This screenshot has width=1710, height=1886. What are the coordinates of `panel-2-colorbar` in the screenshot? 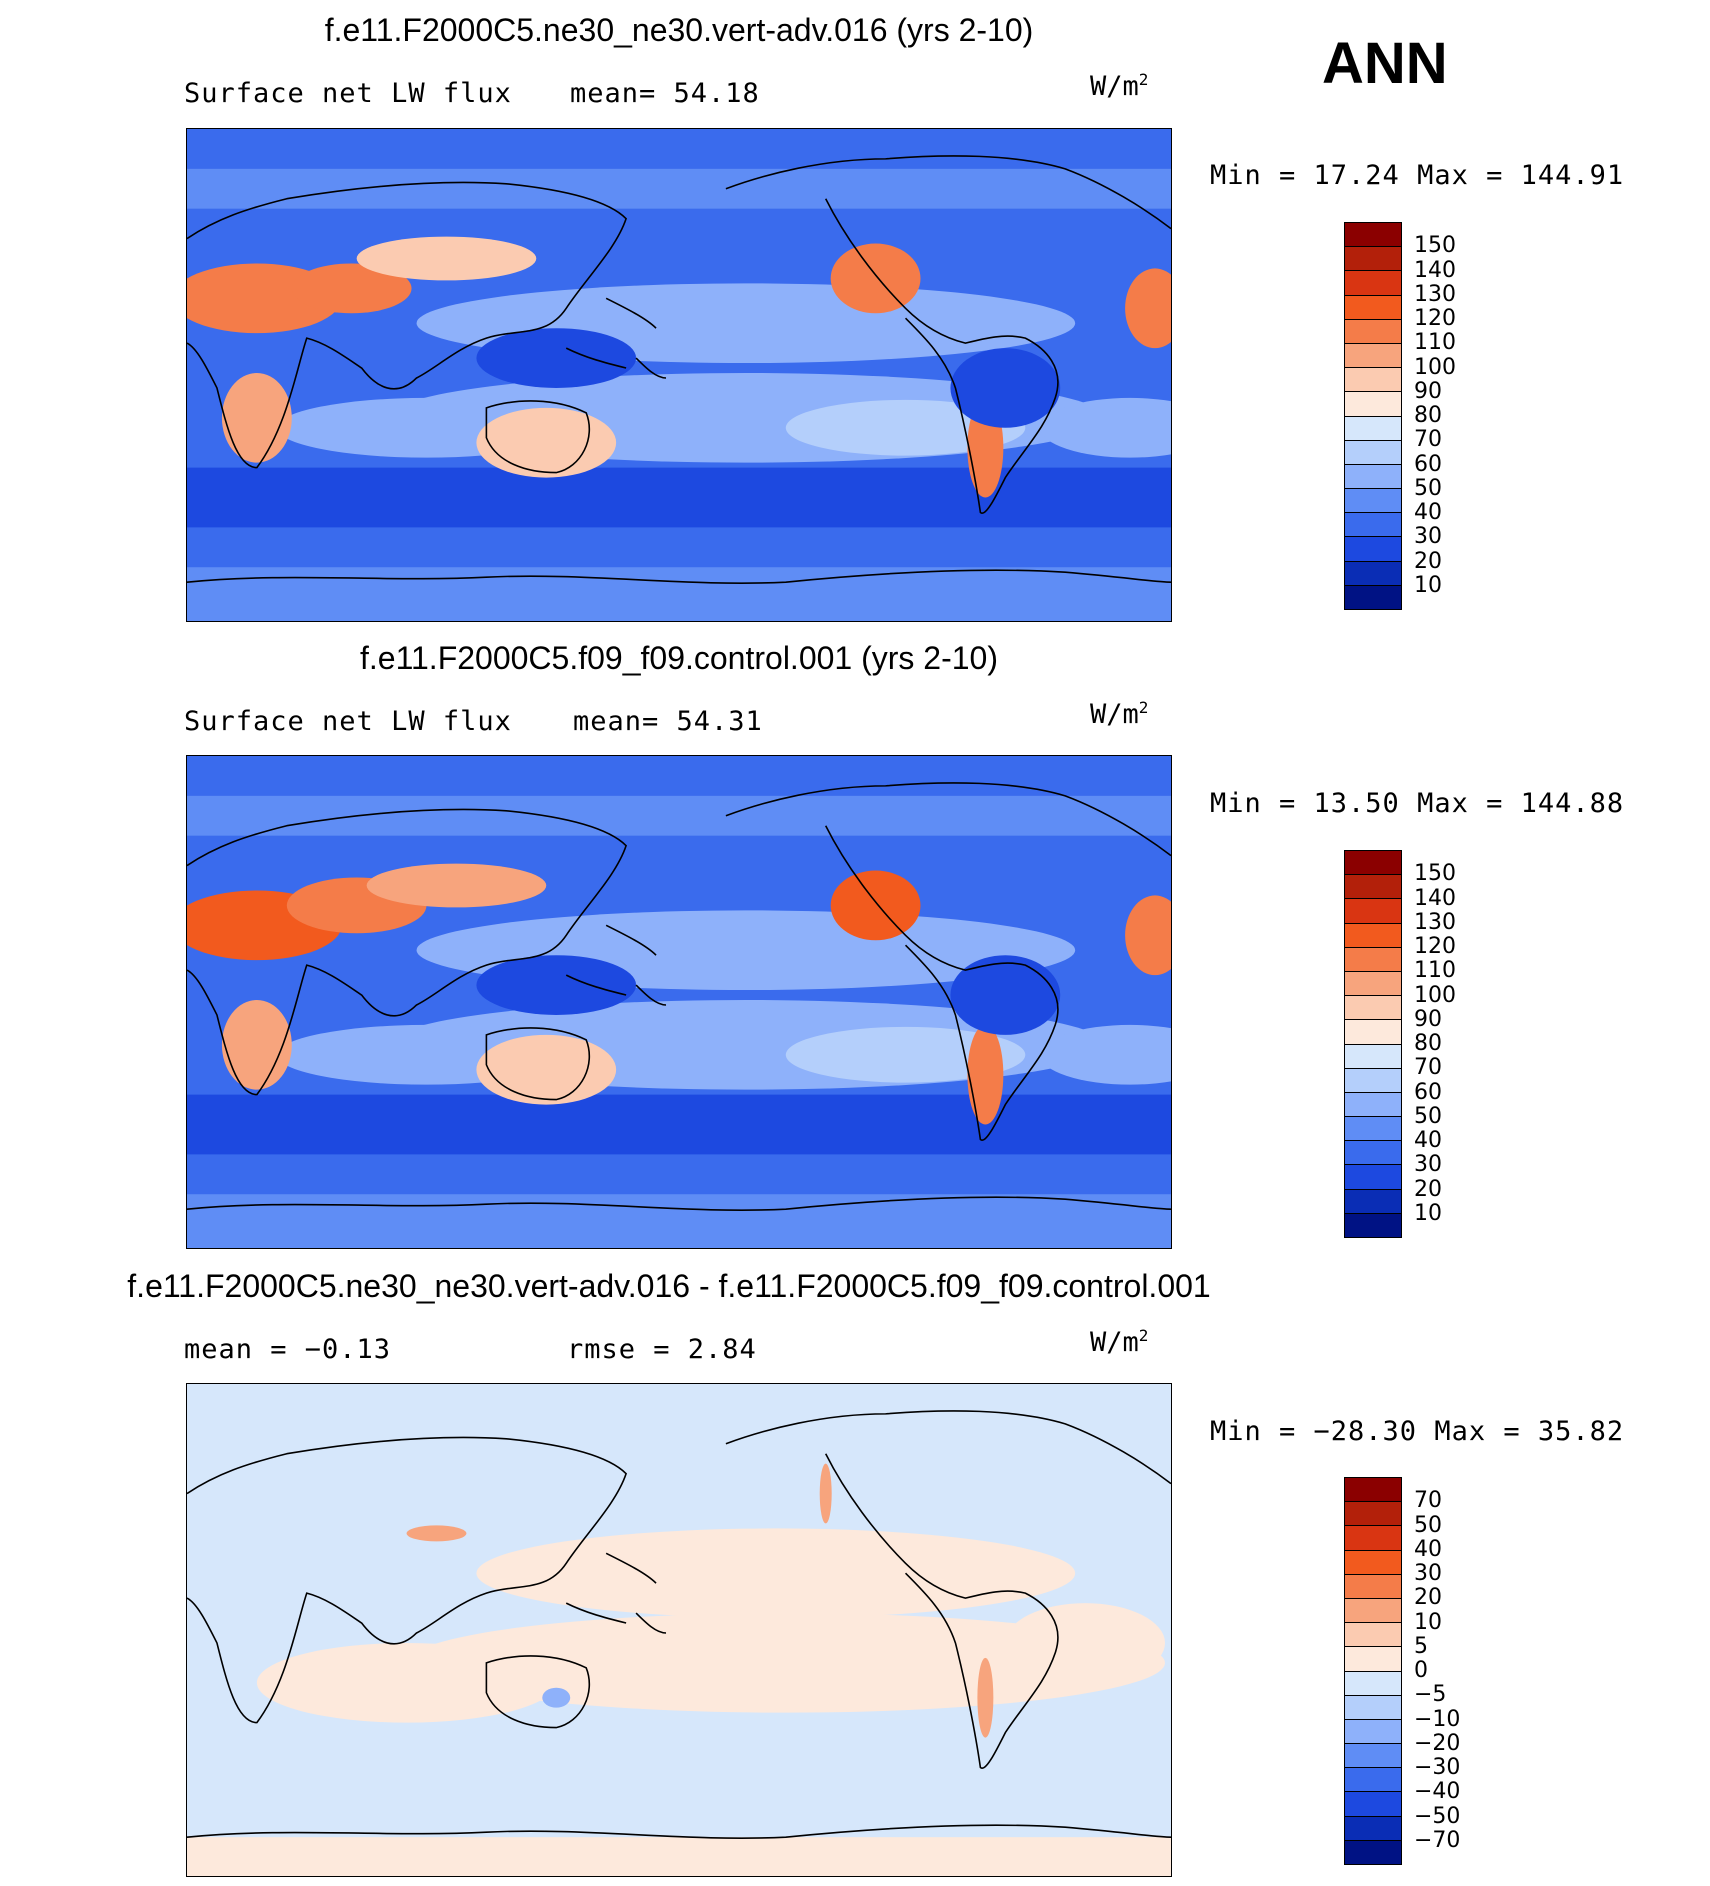 It's located at (1373, 1044).